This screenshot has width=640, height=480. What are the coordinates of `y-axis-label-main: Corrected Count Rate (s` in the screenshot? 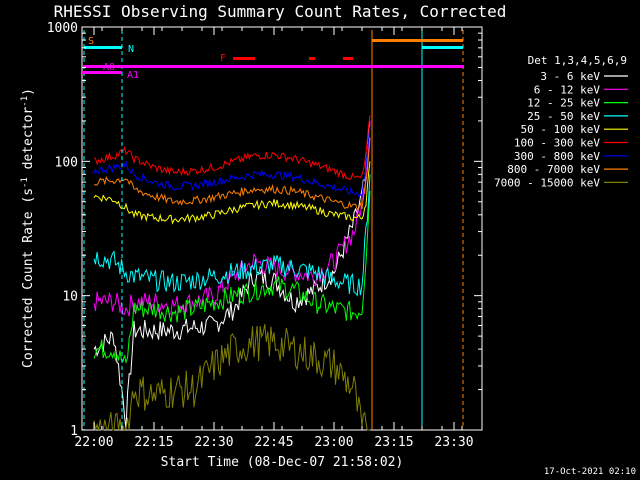 It's located at (28, 278).